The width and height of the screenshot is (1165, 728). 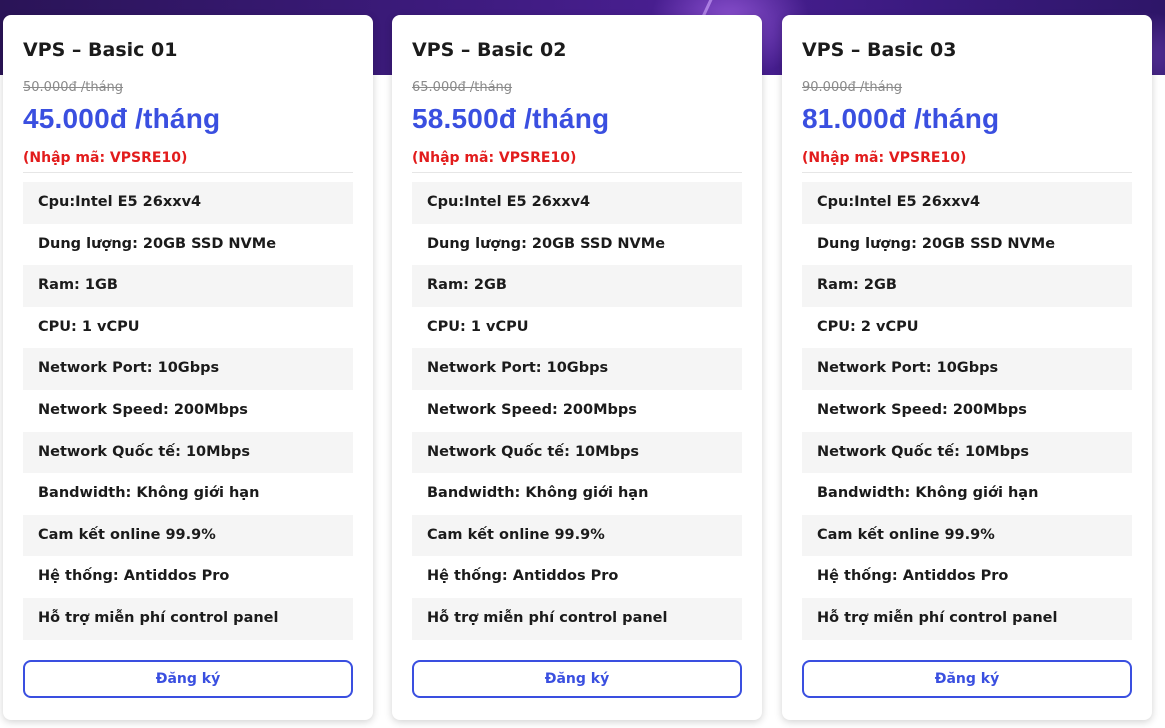 What do you see at coordinates (462, 87) in the screenshot?
I see `original-price: 65.000đ /tháng` at bounding box center [462, 87].